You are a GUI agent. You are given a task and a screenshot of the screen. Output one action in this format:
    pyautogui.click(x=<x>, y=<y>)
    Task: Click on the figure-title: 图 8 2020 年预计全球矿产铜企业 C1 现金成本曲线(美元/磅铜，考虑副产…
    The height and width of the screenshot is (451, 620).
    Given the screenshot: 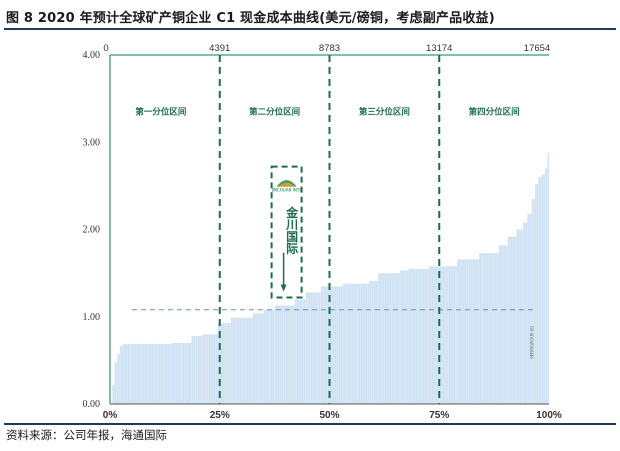 What is the action you would take?
    pyautogui.click(x=250, y=18)
    